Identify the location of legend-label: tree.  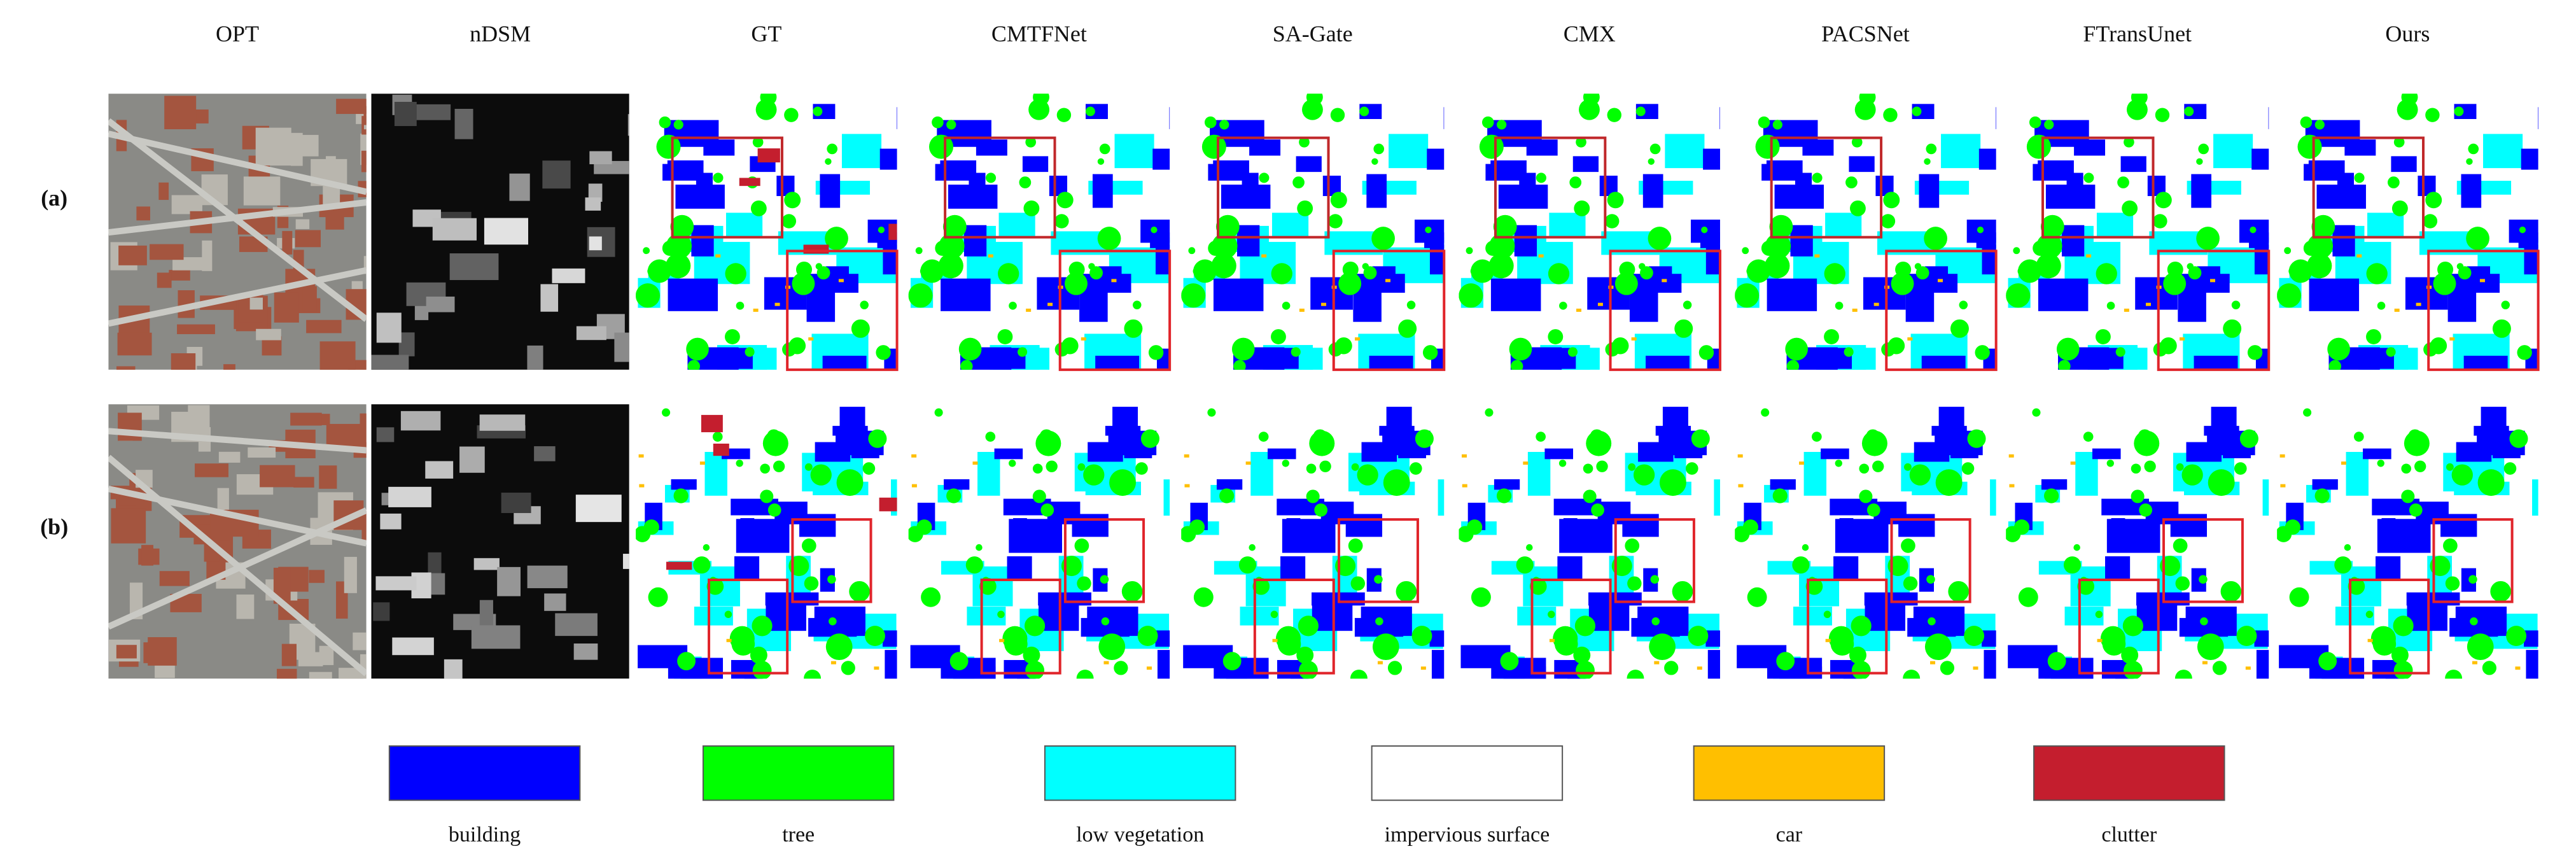
(798, 835).